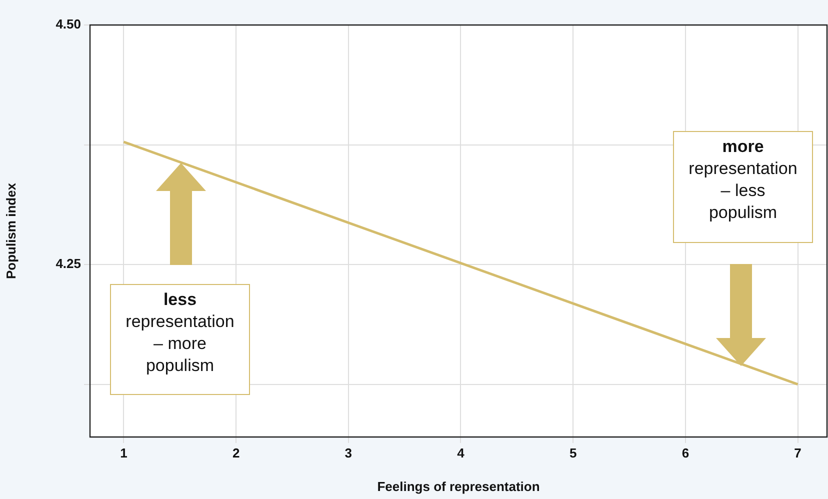 This screenshot has height=499, width=828. What do you see at coordinates (348, 452) in the screenshot?
I see `x-tick-label: 3` at bounding box center [348, 452].